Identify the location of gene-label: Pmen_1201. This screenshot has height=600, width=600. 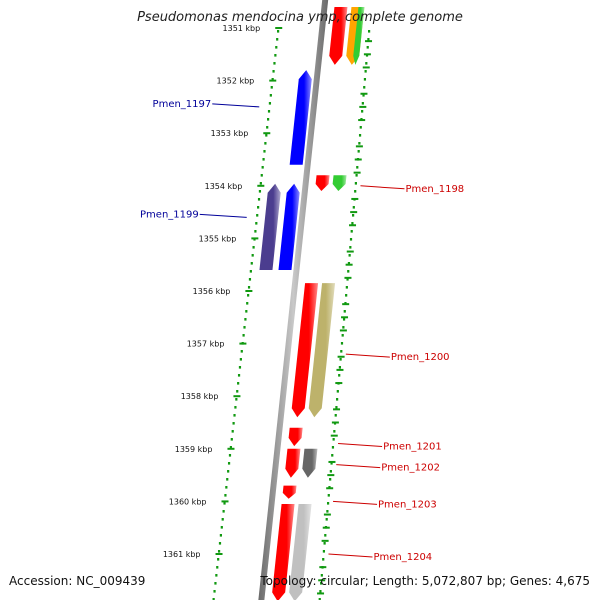
(412, 447).